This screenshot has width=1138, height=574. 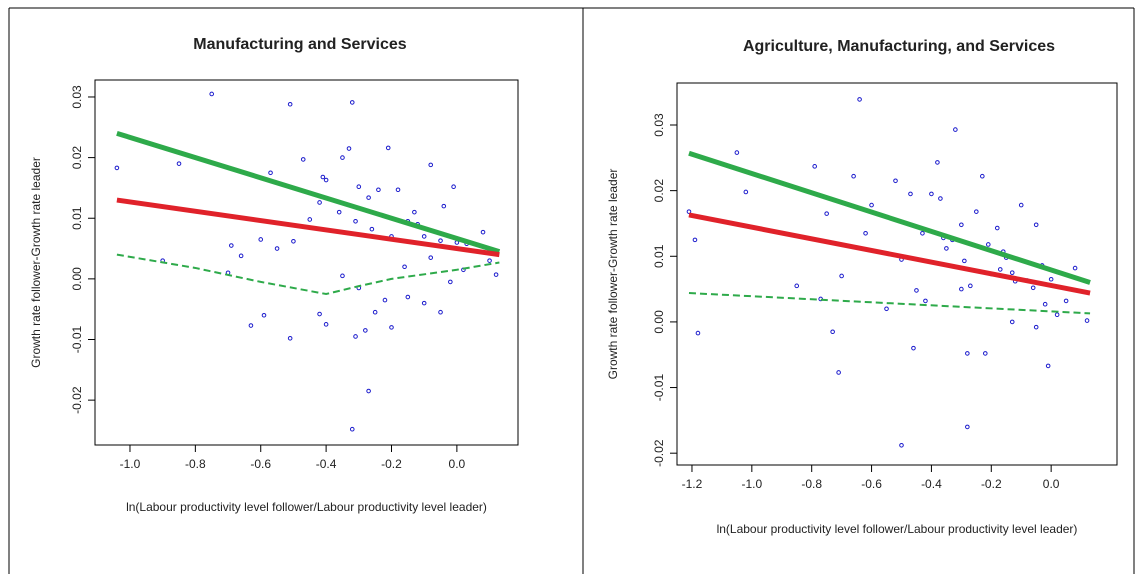 What do you see at coordinates (751, 484) in the screenshot?
I see `x-tick-label: -1.0` at bounding box center [751, 484].